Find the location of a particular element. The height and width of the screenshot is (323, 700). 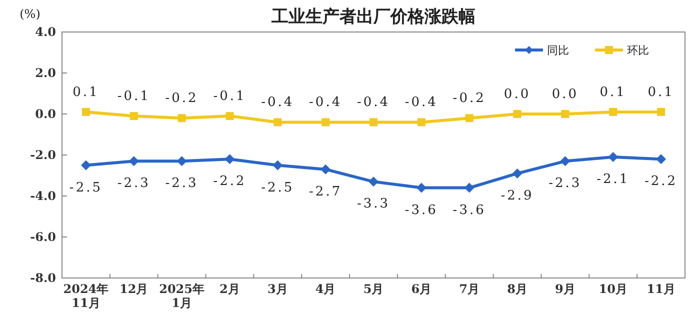

data-label: -3.3 is located at coordinates (373, 204).